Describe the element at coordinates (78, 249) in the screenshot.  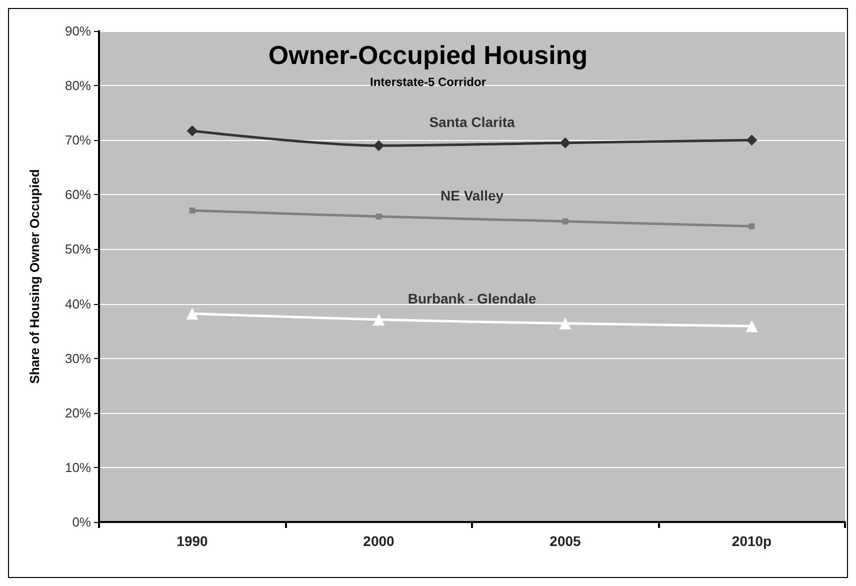
I see `y-tick-label: 50%` at that location.